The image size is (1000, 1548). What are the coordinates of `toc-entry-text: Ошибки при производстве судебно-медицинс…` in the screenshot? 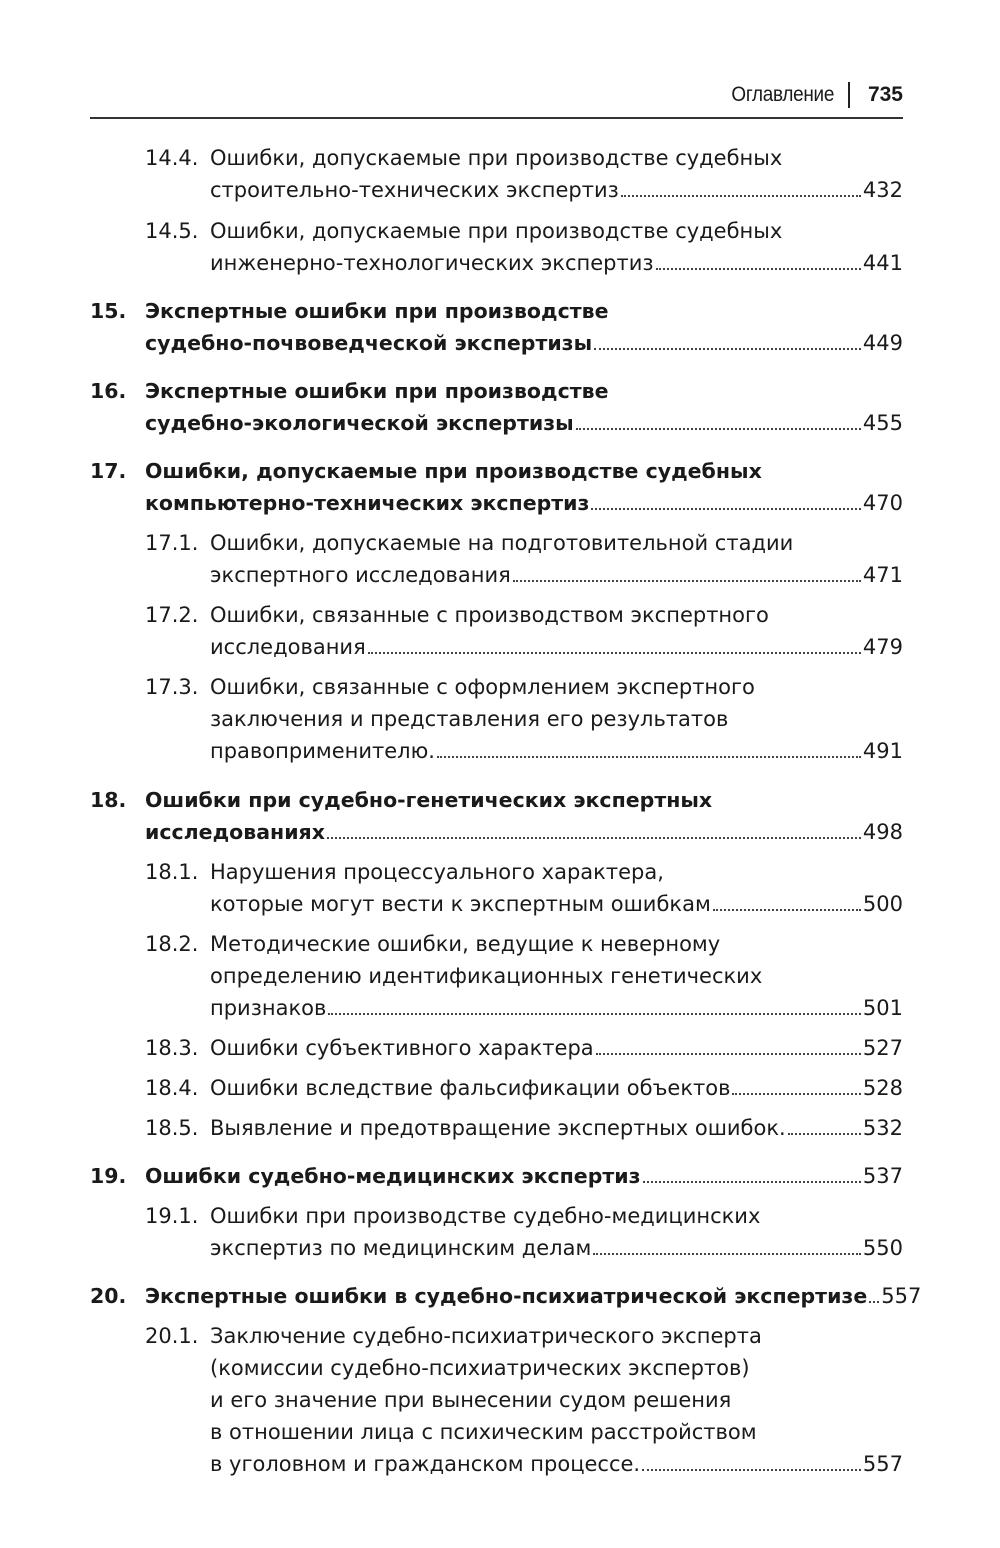 It's located at (485, 1216).